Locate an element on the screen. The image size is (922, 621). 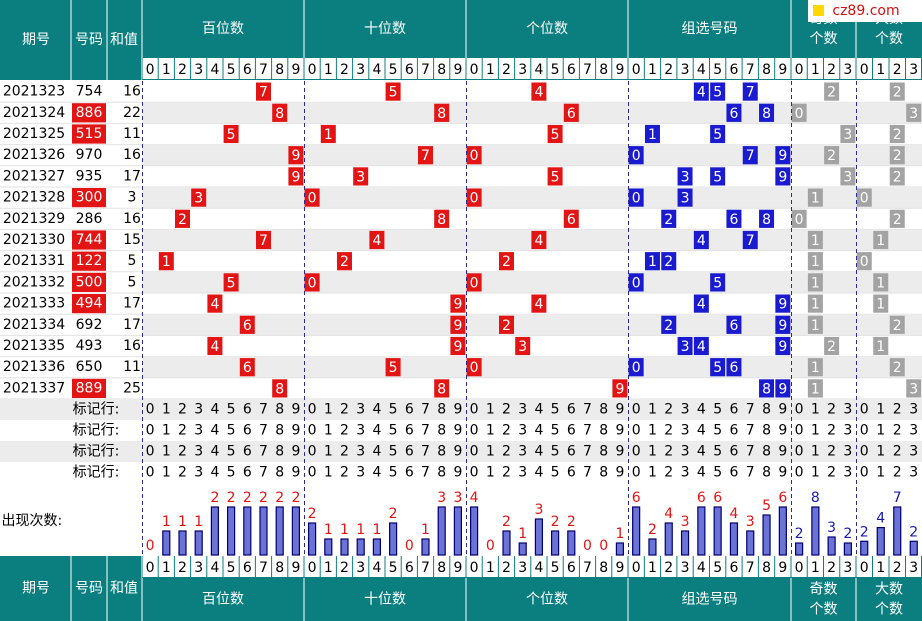
header-issue: 期号 is located at coordinates (36, 589).